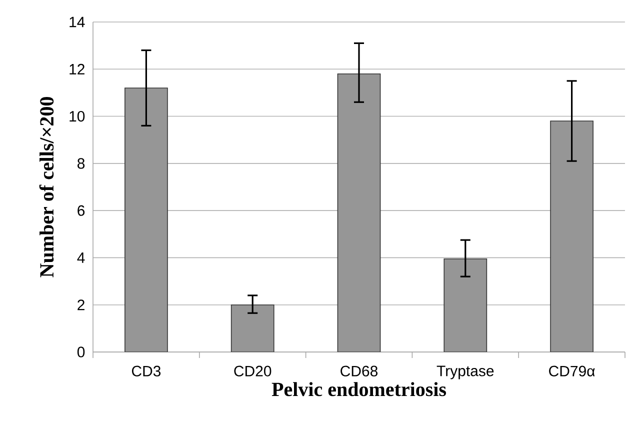 This screenshot has height=425, width=627. What do you see at coordinates (359, 389) in the screenshot?
I see `x-axis-title: Pelvic endometriosis` at bounding box center [359, 389].